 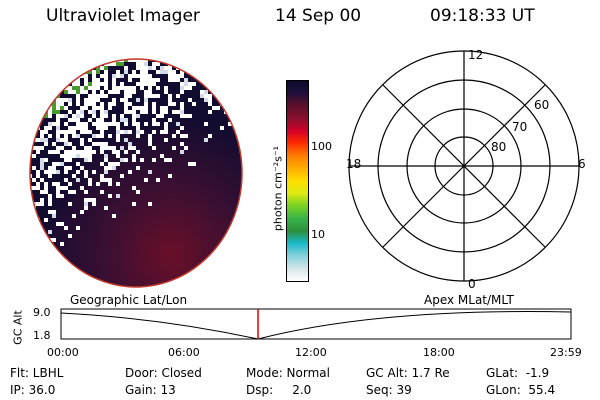 I want to click on timeline-frame, so click(x=316, y=324).